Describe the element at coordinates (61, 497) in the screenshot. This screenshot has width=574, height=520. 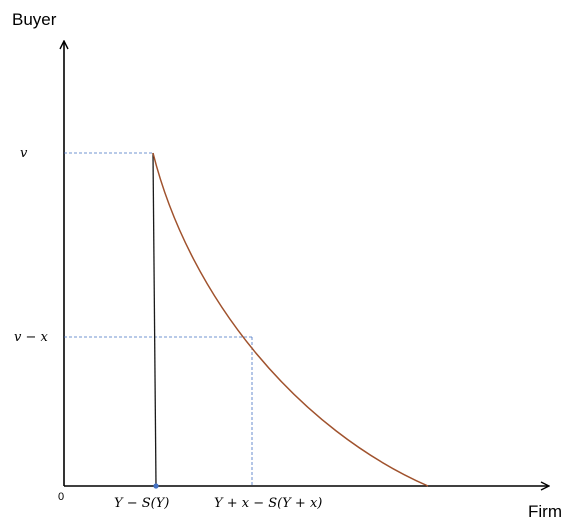
I see `origin-label: 0` at that location.